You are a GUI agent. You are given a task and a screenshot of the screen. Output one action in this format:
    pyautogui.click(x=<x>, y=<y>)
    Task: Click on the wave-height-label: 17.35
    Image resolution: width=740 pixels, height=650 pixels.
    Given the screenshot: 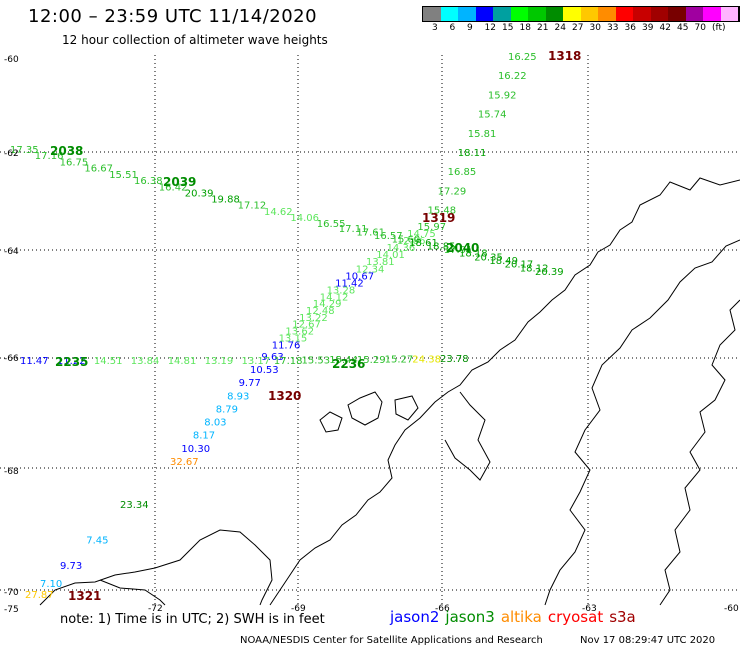 What is the action you would take?
    pyautogui.click(x=24, y=150)
    